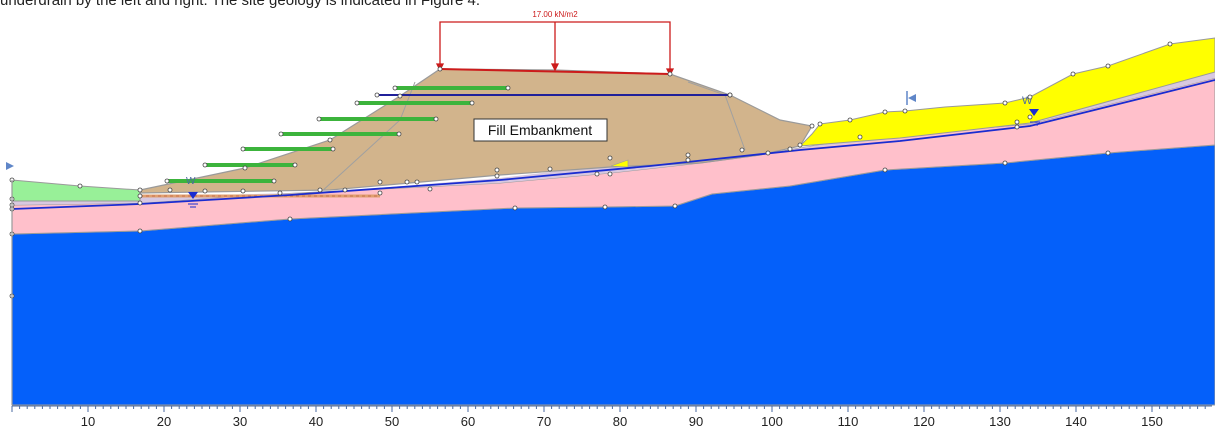 This screenshot has height=430, width=1215. I want to click on material-label-text: Fill Embankment, so click(540, 130).